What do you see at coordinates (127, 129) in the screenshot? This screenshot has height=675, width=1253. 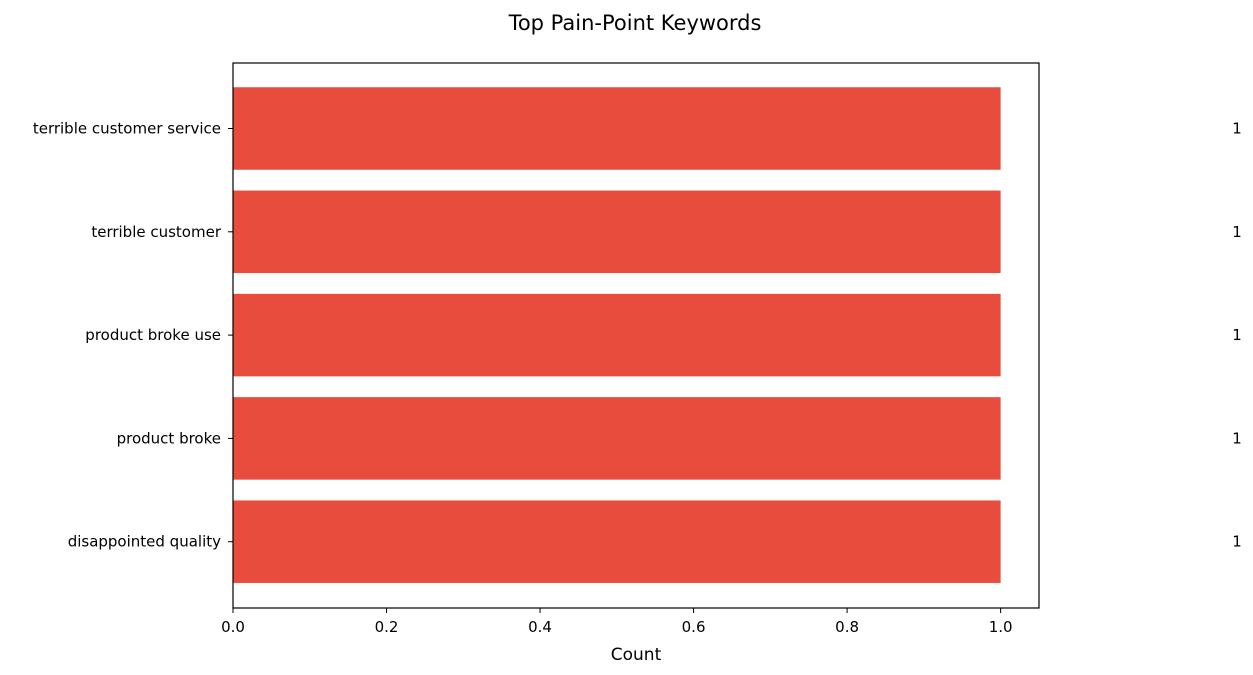 I see `y-tick-label: terrible customer service` at bounding box center [127, 129].